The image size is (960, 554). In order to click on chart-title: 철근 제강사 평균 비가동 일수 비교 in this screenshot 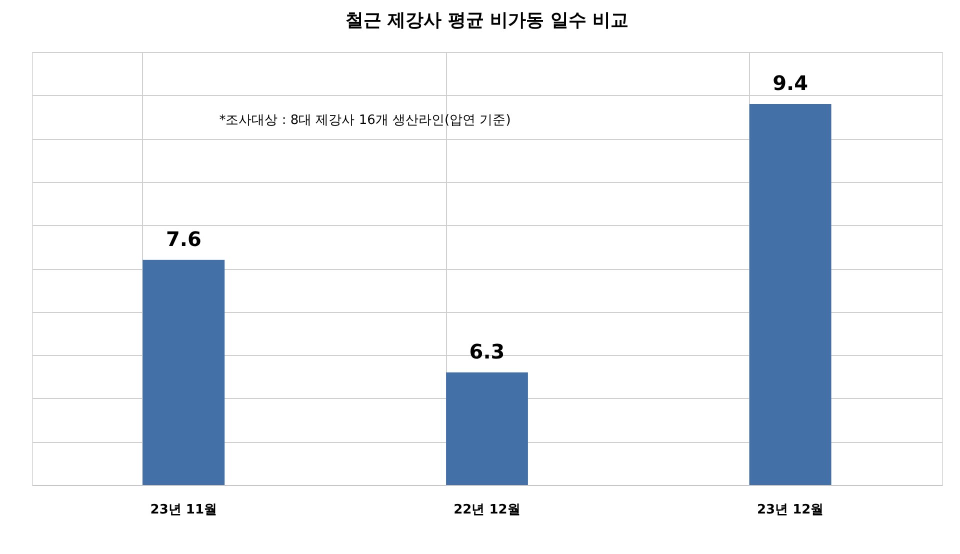, I will do `click(487, 20)`.